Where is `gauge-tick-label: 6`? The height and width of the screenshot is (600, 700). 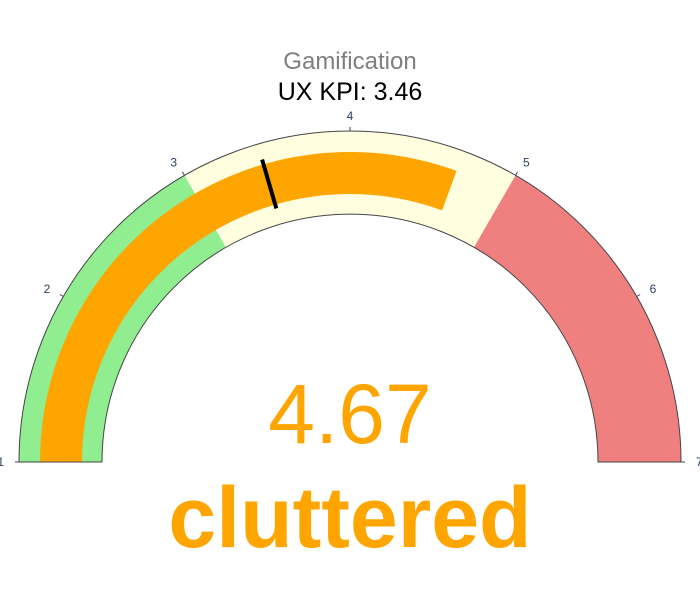
gauge-tick-label: 6 is located at coordinates (653, 289).